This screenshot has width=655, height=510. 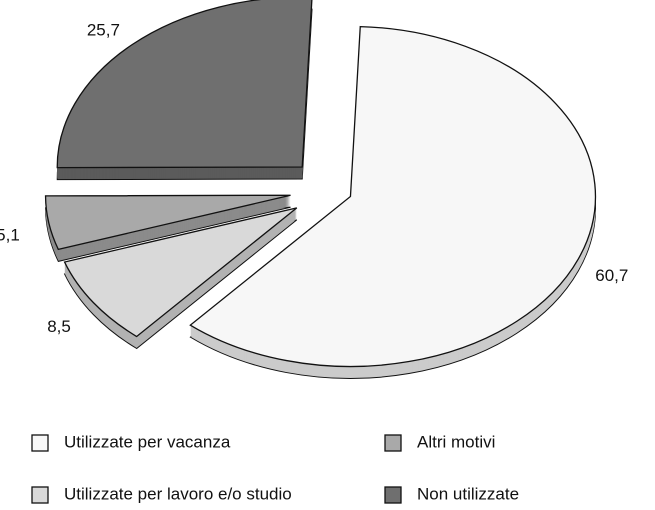 What do you see at coordinates (456, 441) in the screenshot?
I see `legend-label: Altri motivi` at bounding box center [456, 441].